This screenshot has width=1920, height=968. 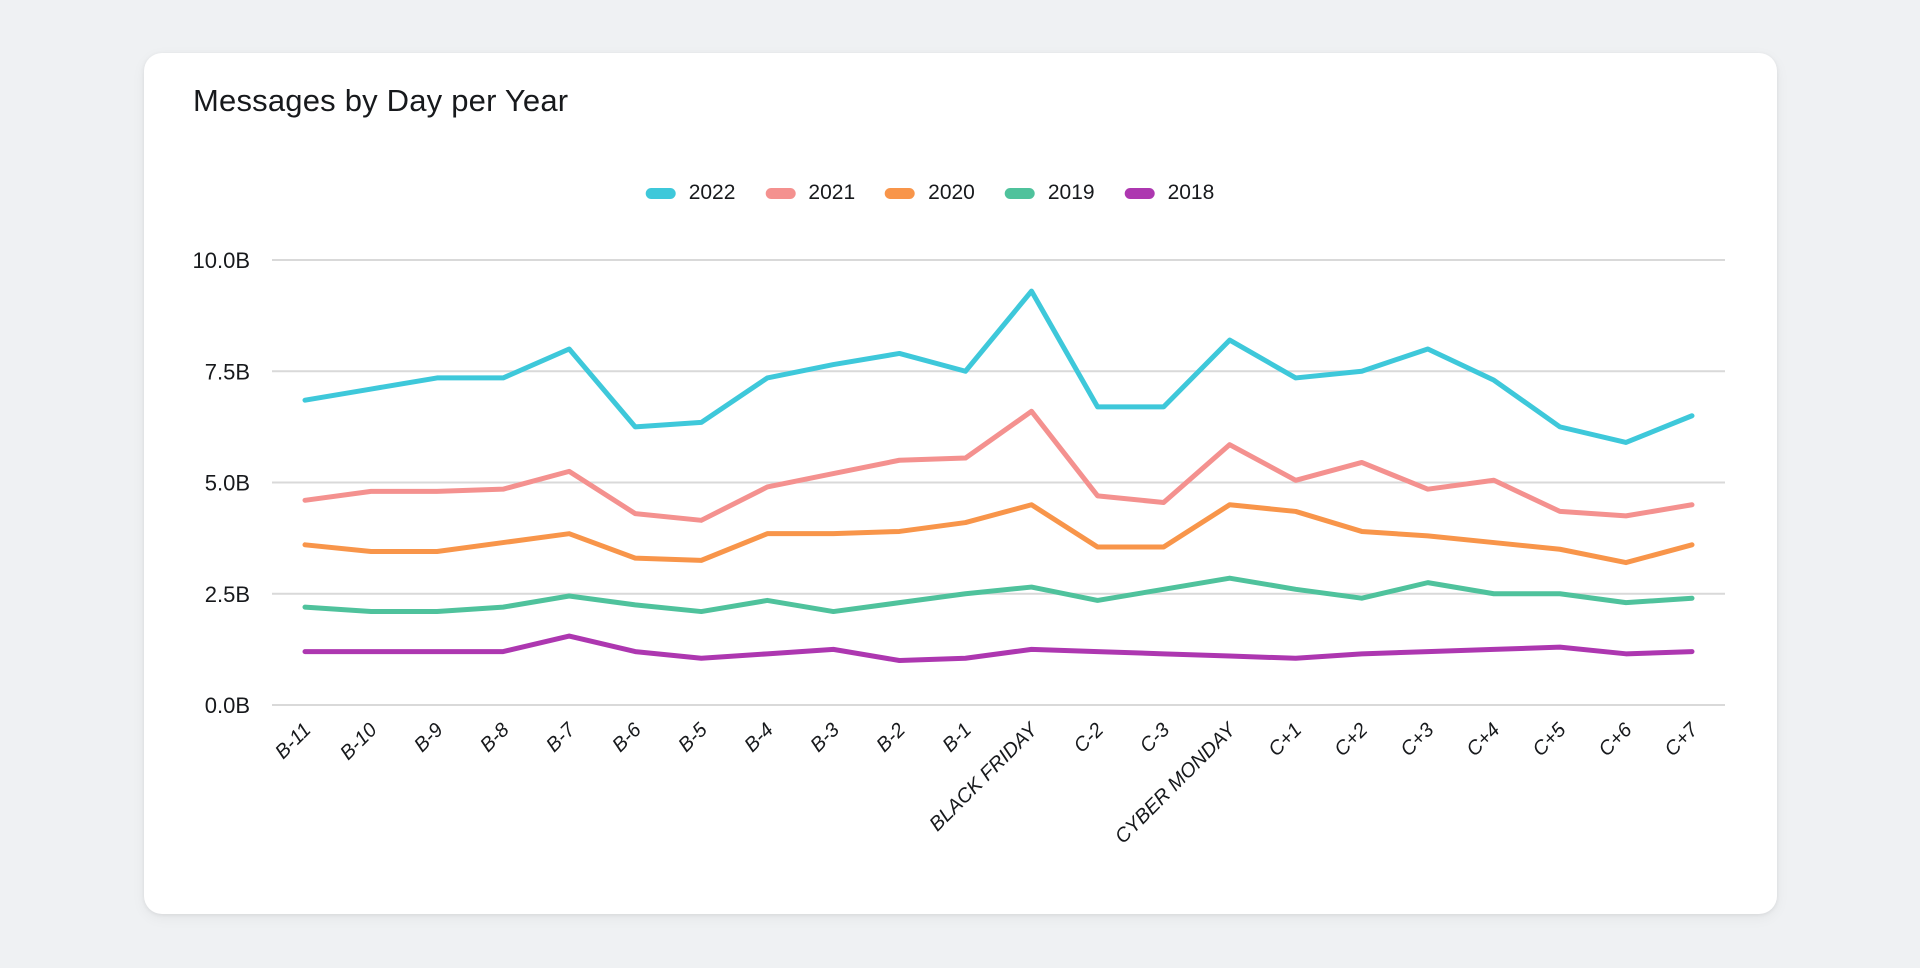 What do you see at coordinates (495, 738) in the screenshot?
I see `x-axis-label: B-8` at bounding box center [495, 738].